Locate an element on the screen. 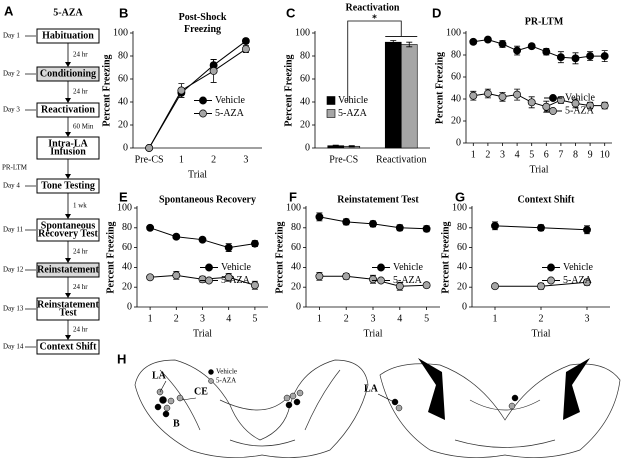  x-tick-label: 2 is located at coordinates (346, 318).